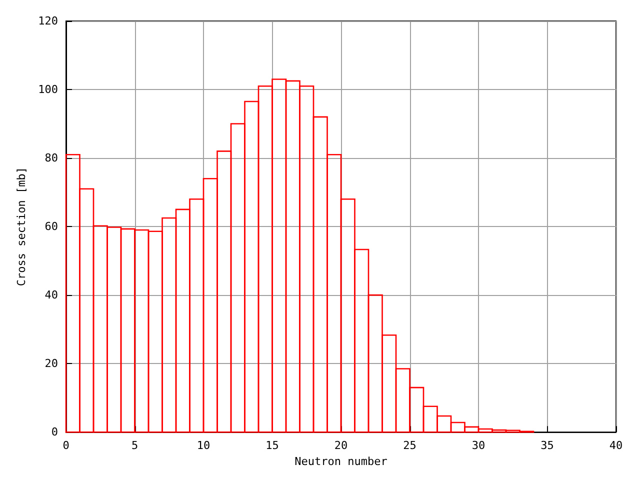 The image size is (640, 480). Describe the element at coordinates (134, 445) in the screenshot. I see `x-tick-label: 5` at that location.